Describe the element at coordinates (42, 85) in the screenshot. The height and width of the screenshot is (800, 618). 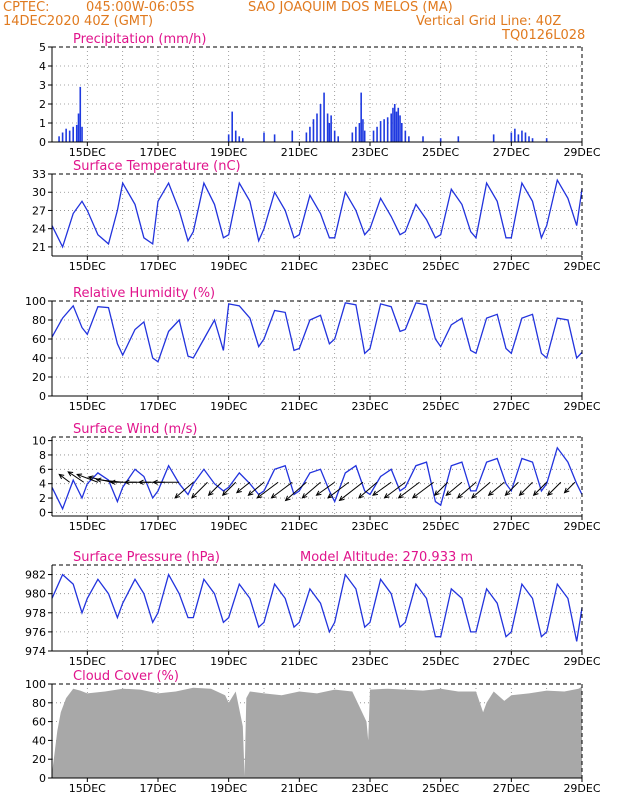
I see `y-tick-label: 3` at that location.